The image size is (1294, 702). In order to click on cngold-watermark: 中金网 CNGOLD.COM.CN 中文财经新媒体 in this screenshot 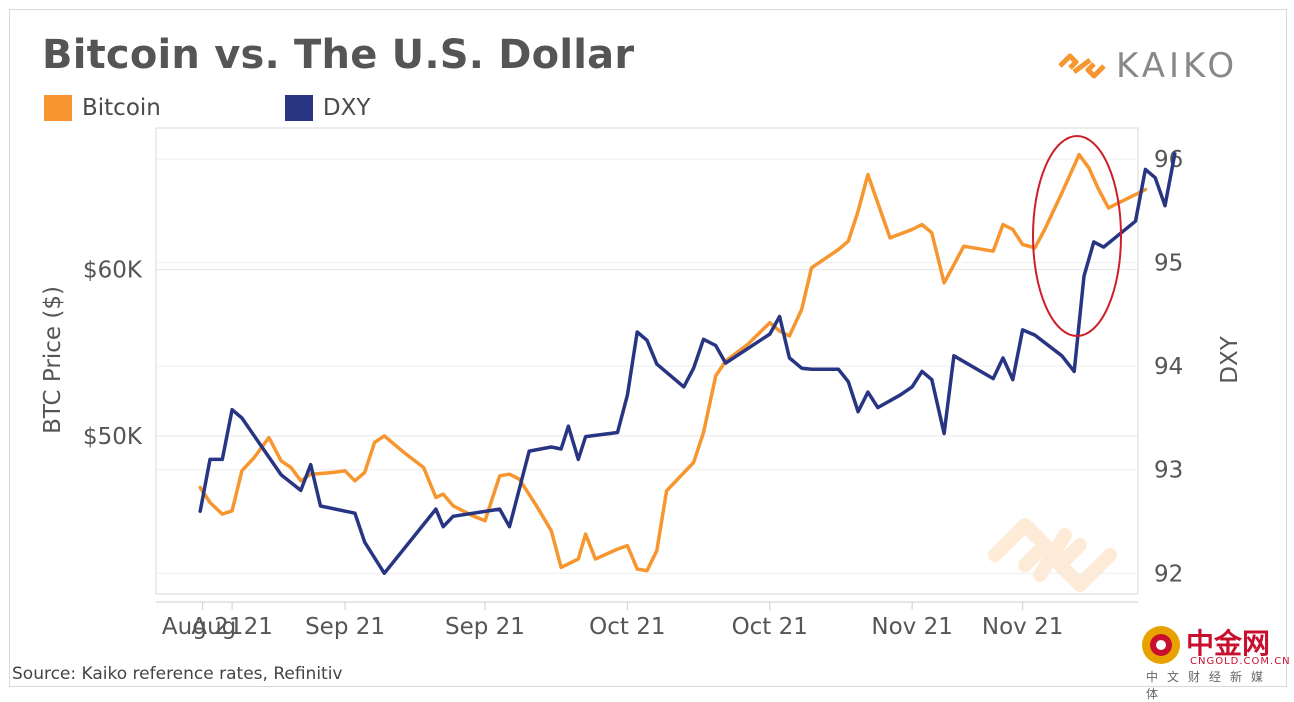, I will do `click(1214, 661)`.